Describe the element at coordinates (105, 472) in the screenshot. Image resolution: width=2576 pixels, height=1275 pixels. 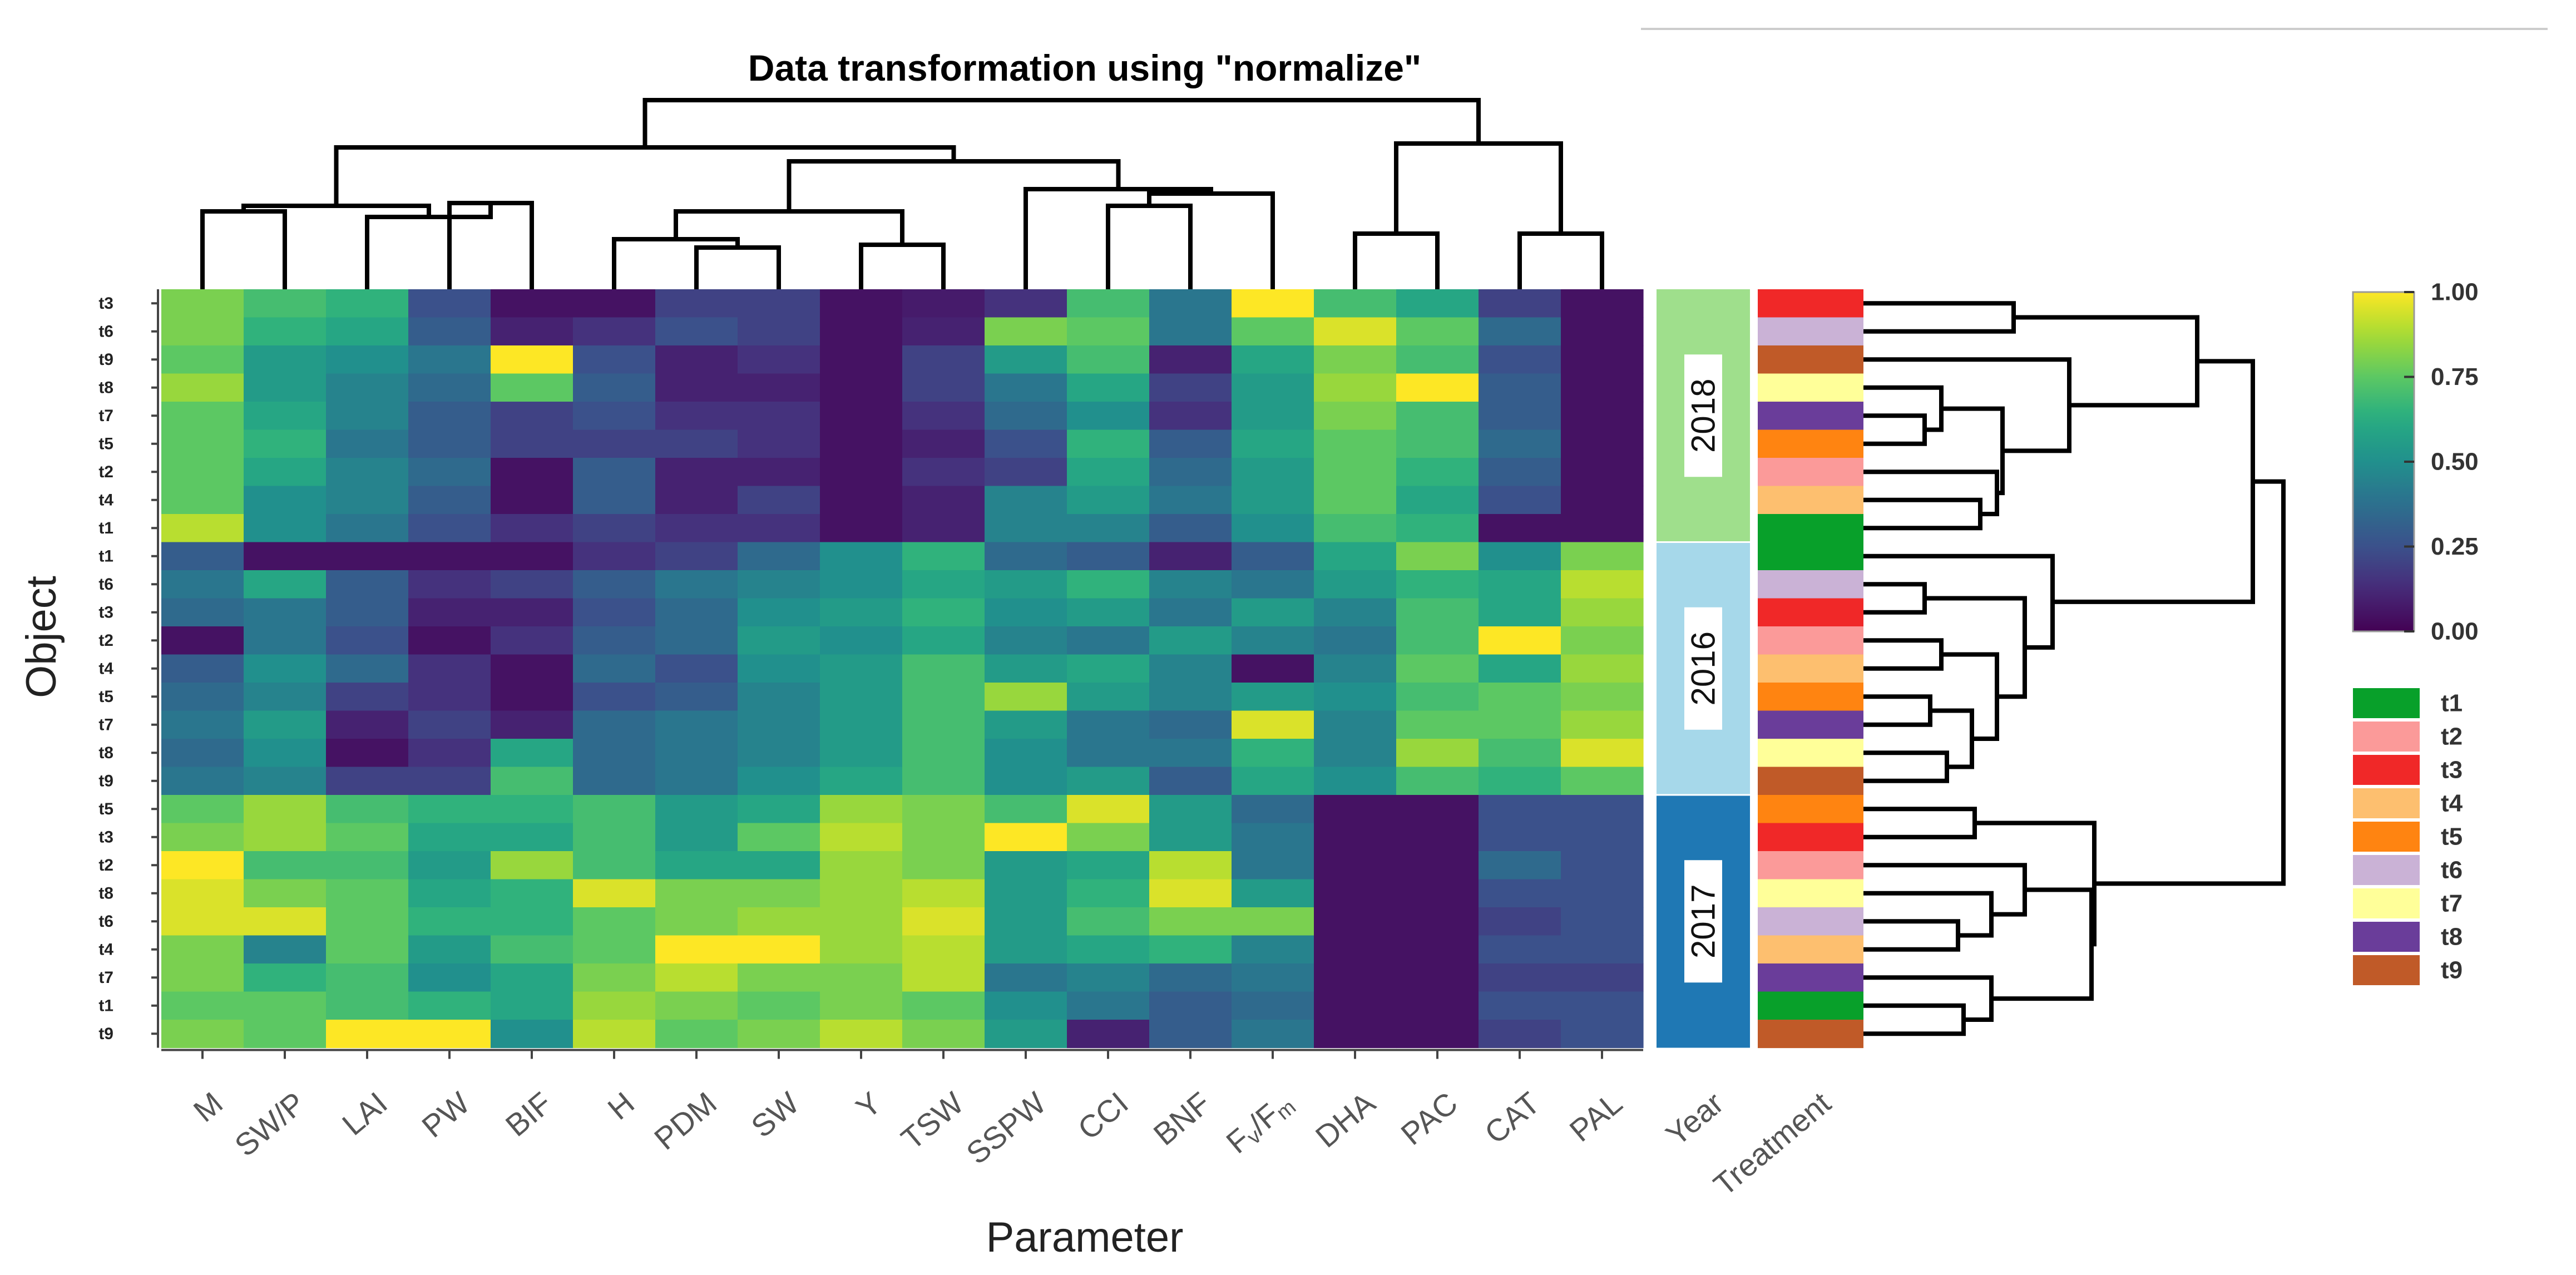
I see `y-tick-label: t2` at that location.